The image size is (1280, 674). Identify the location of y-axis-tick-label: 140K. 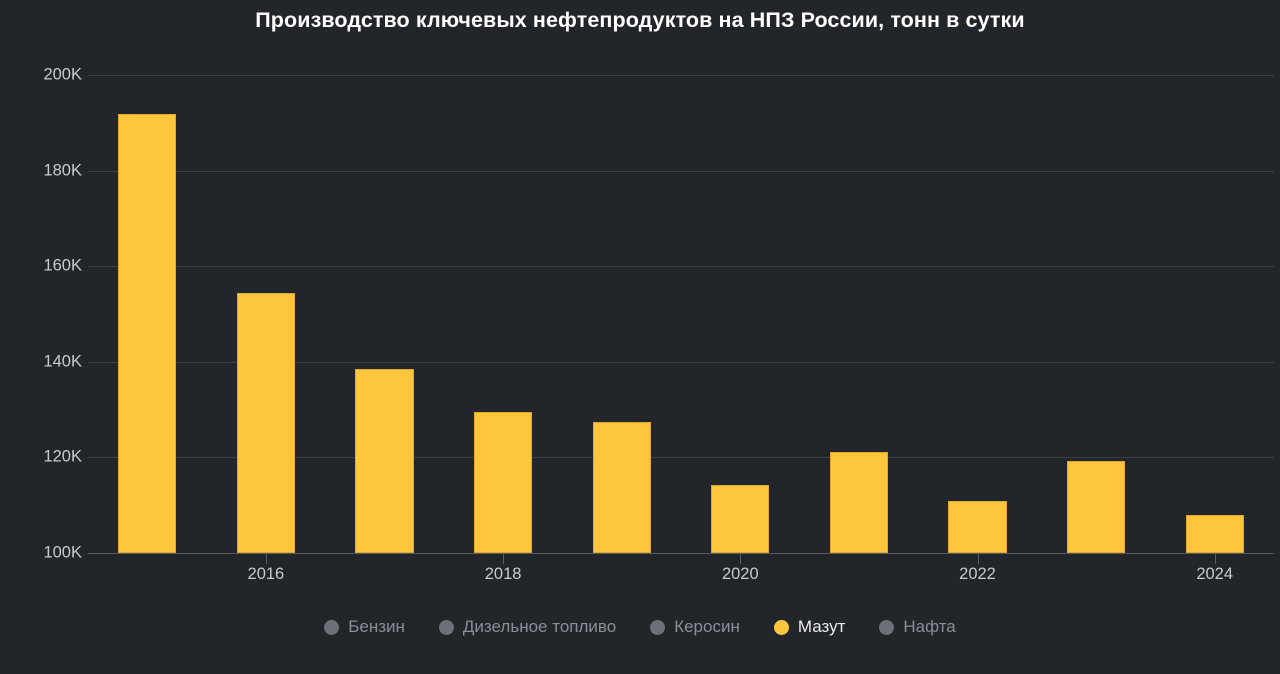
(62, 361).